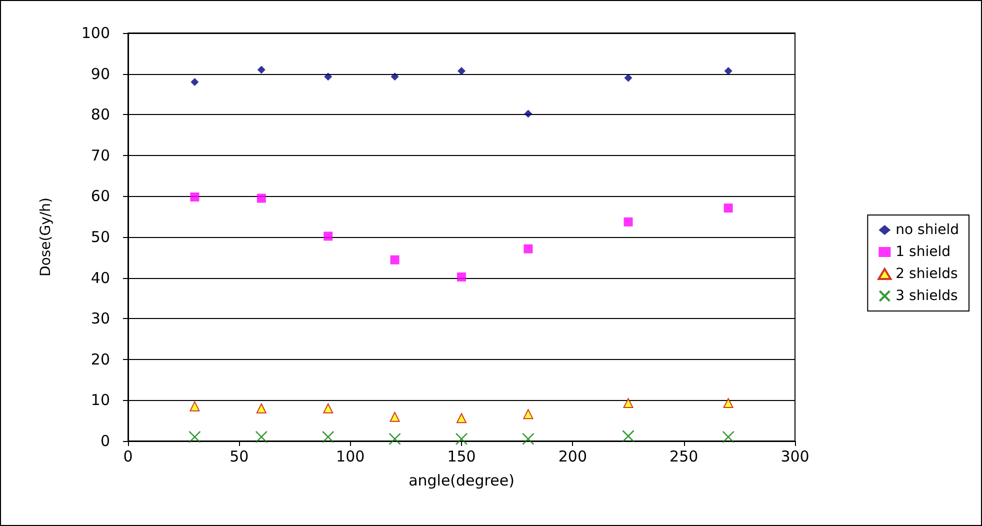  I want to click on legend-label: 1 shield, so click(923, 252).